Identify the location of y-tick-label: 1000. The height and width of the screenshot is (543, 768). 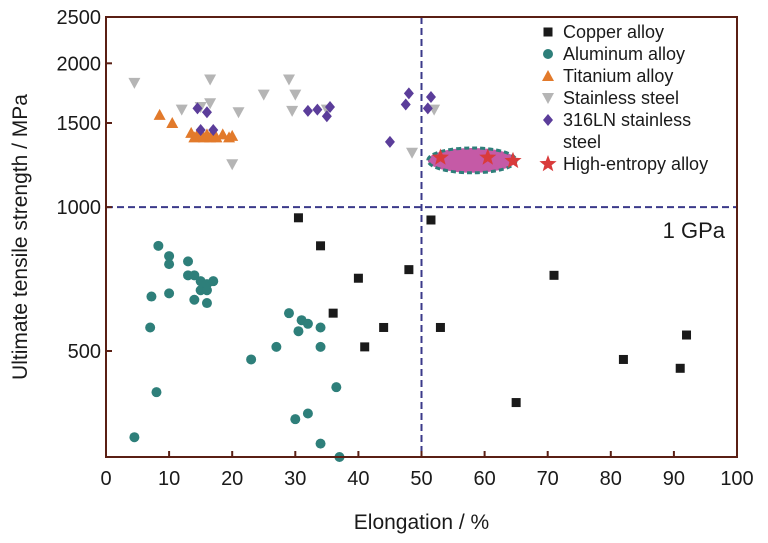
(79, 208).